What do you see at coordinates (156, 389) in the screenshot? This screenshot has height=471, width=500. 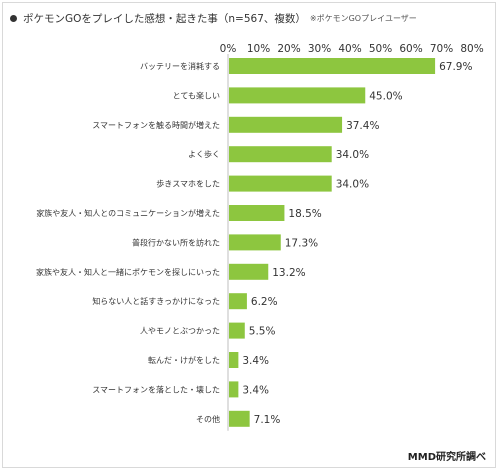 I see `category-label: スマートフォンを落とした・壊した` at bounding box center [156, 389].